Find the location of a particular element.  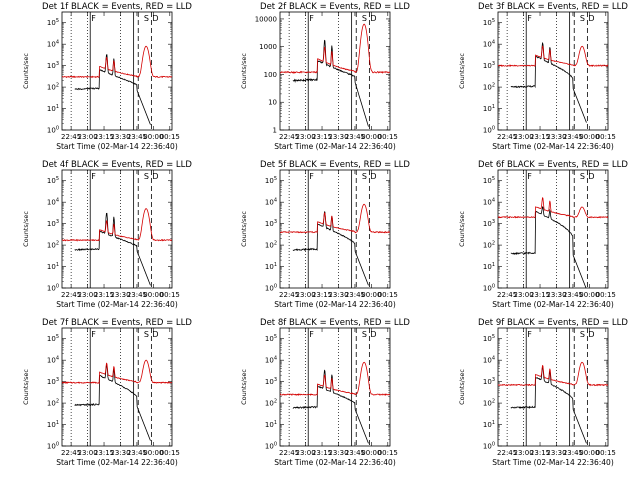

panel-title: Det 1f BLACK = Events, RED = LLD is located at coordinates (117, 7).